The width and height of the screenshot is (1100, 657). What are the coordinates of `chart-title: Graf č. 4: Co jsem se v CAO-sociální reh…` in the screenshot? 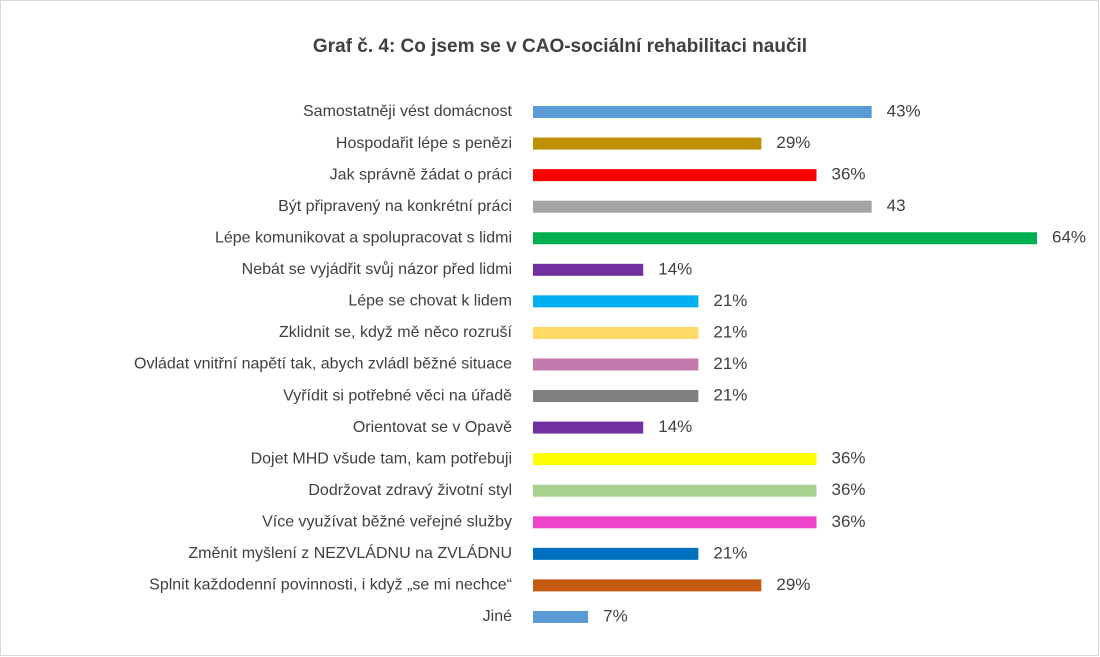 It's located at (560, 46).